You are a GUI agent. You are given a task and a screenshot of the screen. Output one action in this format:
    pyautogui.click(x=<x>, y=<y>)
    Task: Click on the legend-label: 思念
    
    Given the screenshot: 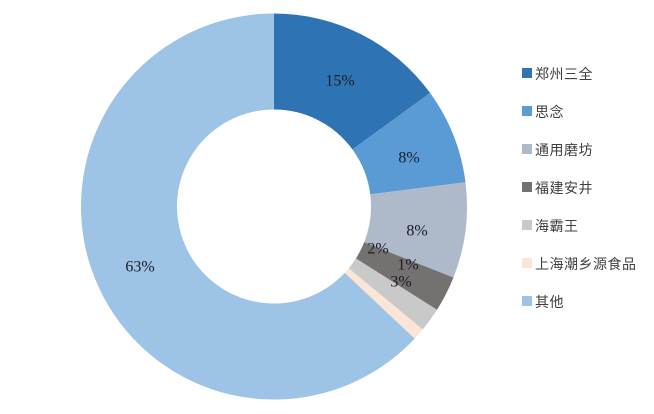 What is the action you would take?
    pyautogui.click(x=549, y=112)
    